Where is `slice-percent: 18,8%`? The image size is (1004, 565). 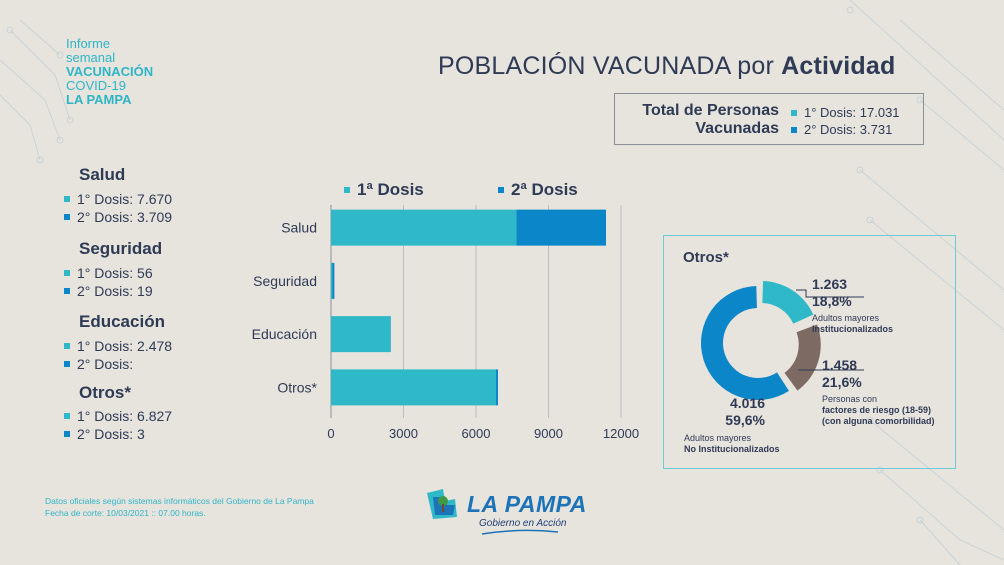 slice-percent: 18,8% is located at coordinates (832, 301).